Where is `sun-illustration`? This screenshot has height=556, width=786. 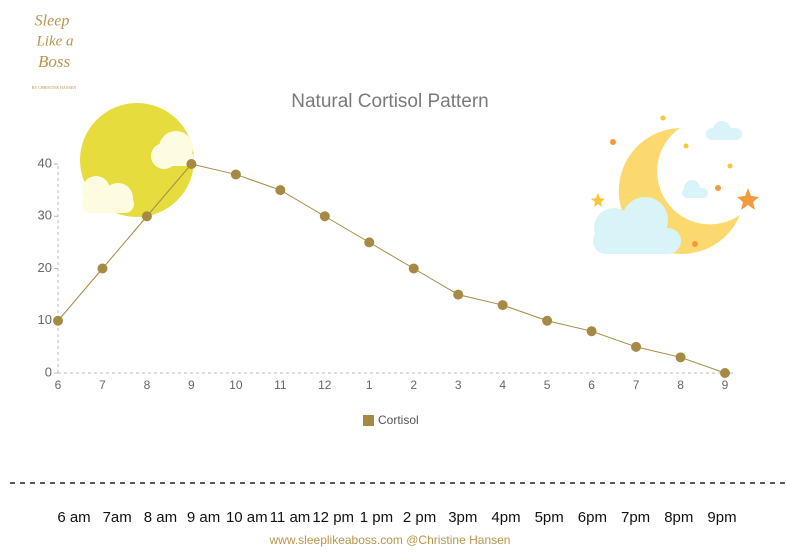 sun-illustration is located at coordinates (137, 160).